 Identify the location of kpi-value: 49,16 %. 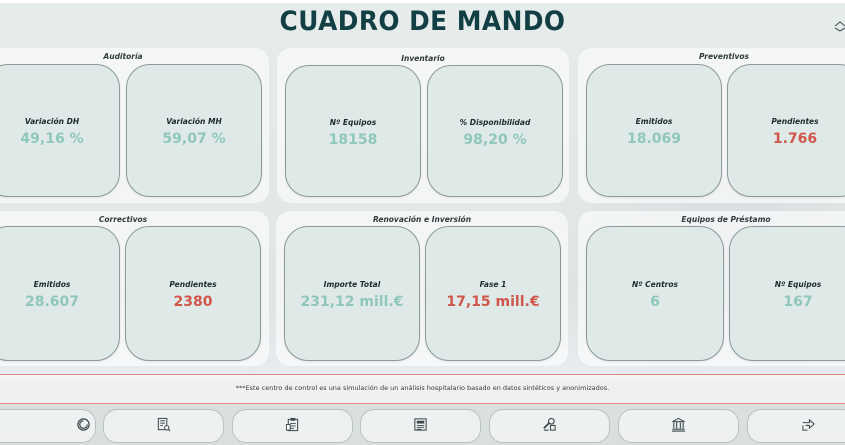
(52, 139).